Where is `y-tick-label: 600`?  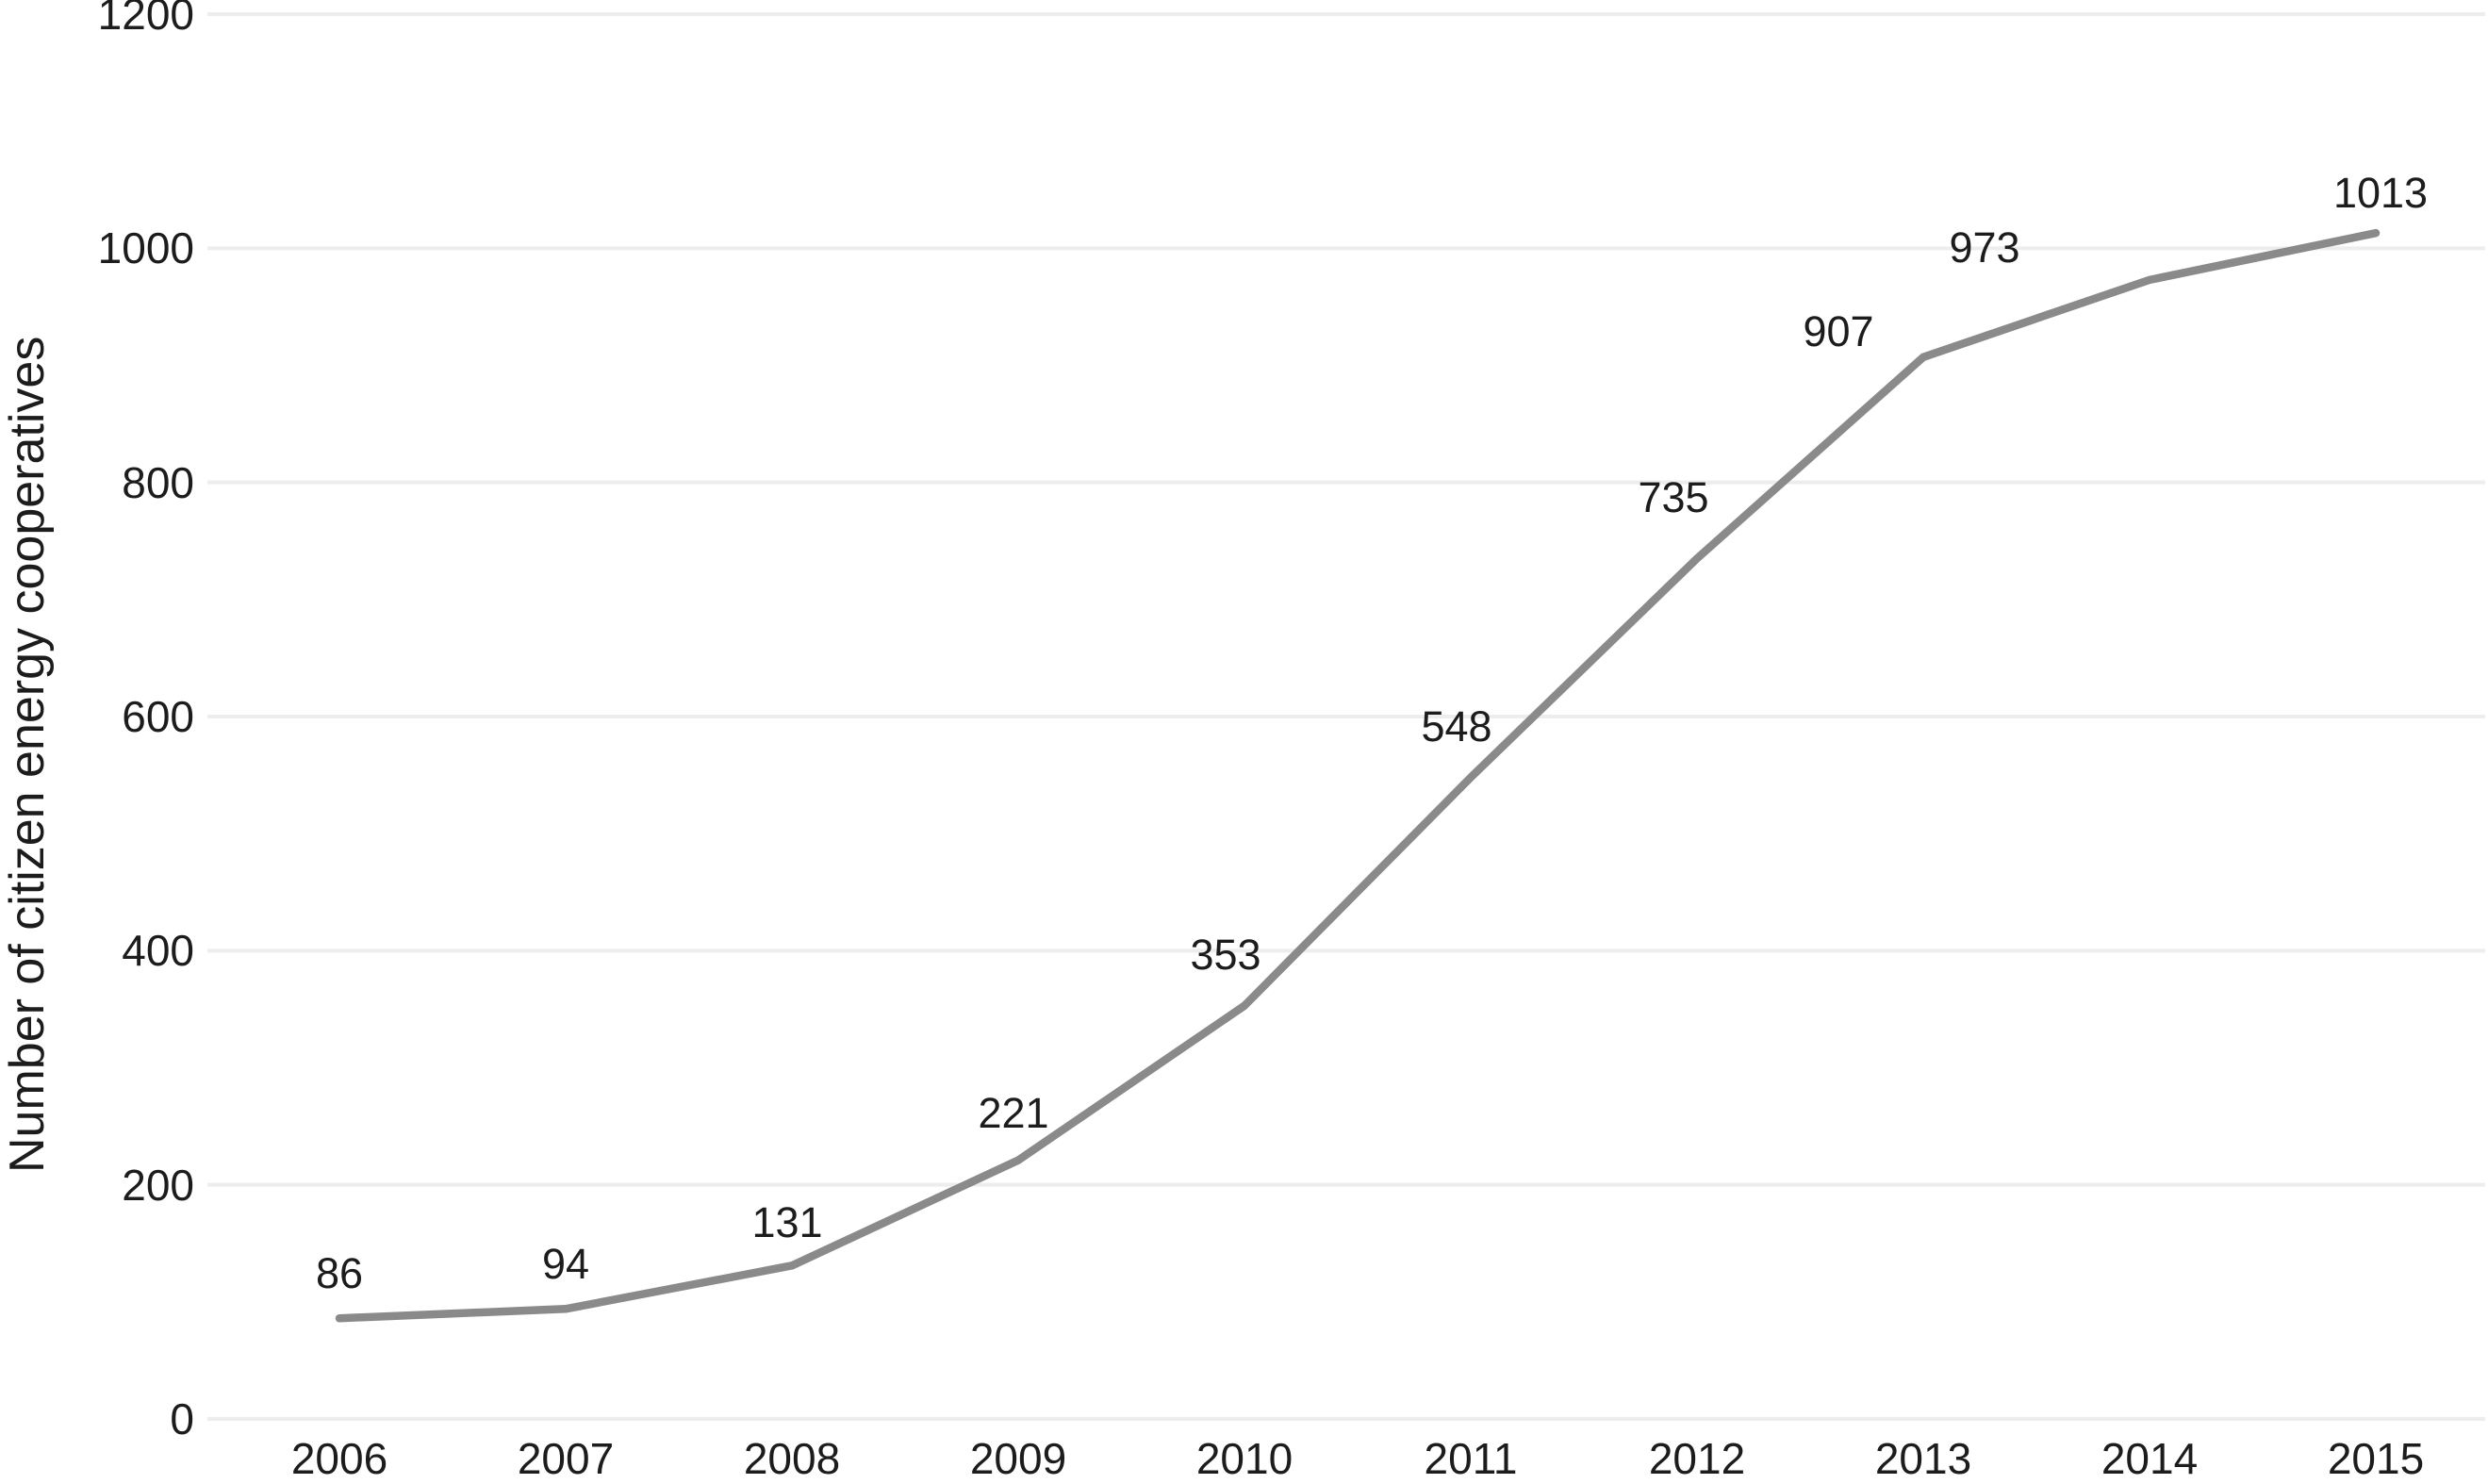
y-tick-label: 600 is located at coordinates (158, 716).